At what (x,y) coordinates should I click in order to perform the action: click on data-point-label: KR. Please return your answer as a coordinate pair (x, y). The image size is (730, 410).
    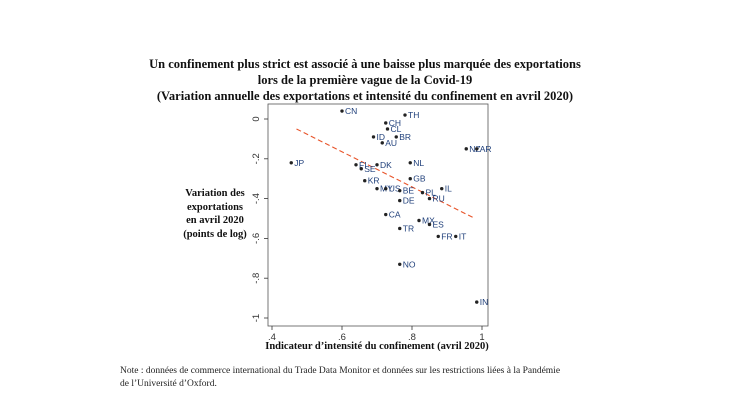
    Looking at the image, I should click on (374, 181).